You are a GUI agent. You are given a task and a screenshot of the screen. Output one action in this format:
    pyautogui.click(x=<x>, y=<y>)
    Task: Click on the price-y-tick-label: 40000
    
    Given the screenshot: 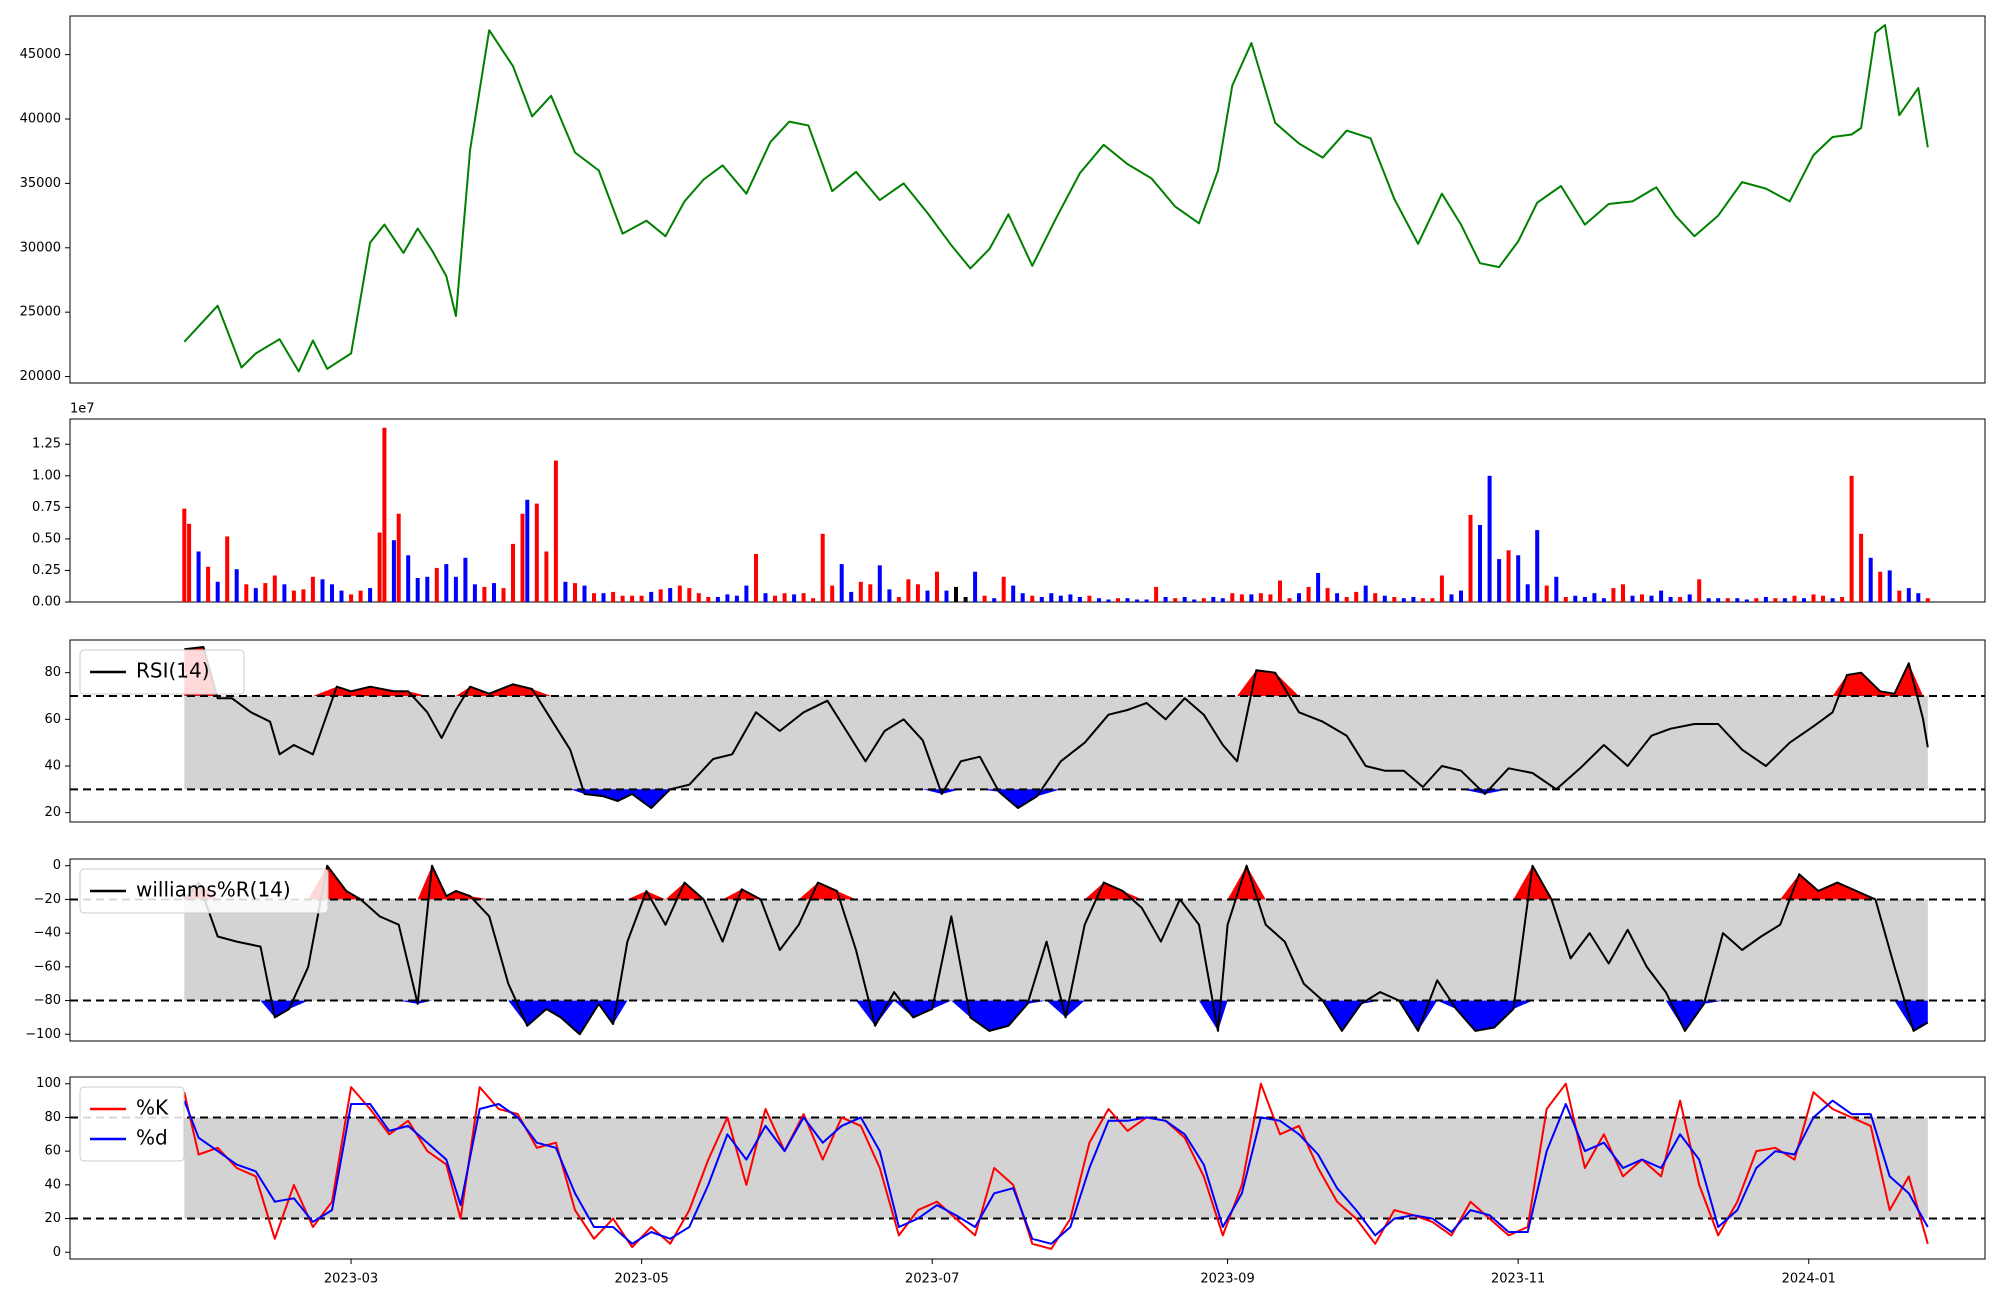 What is the action you would take?
    pyautogui.click(x=40, y=119)
    